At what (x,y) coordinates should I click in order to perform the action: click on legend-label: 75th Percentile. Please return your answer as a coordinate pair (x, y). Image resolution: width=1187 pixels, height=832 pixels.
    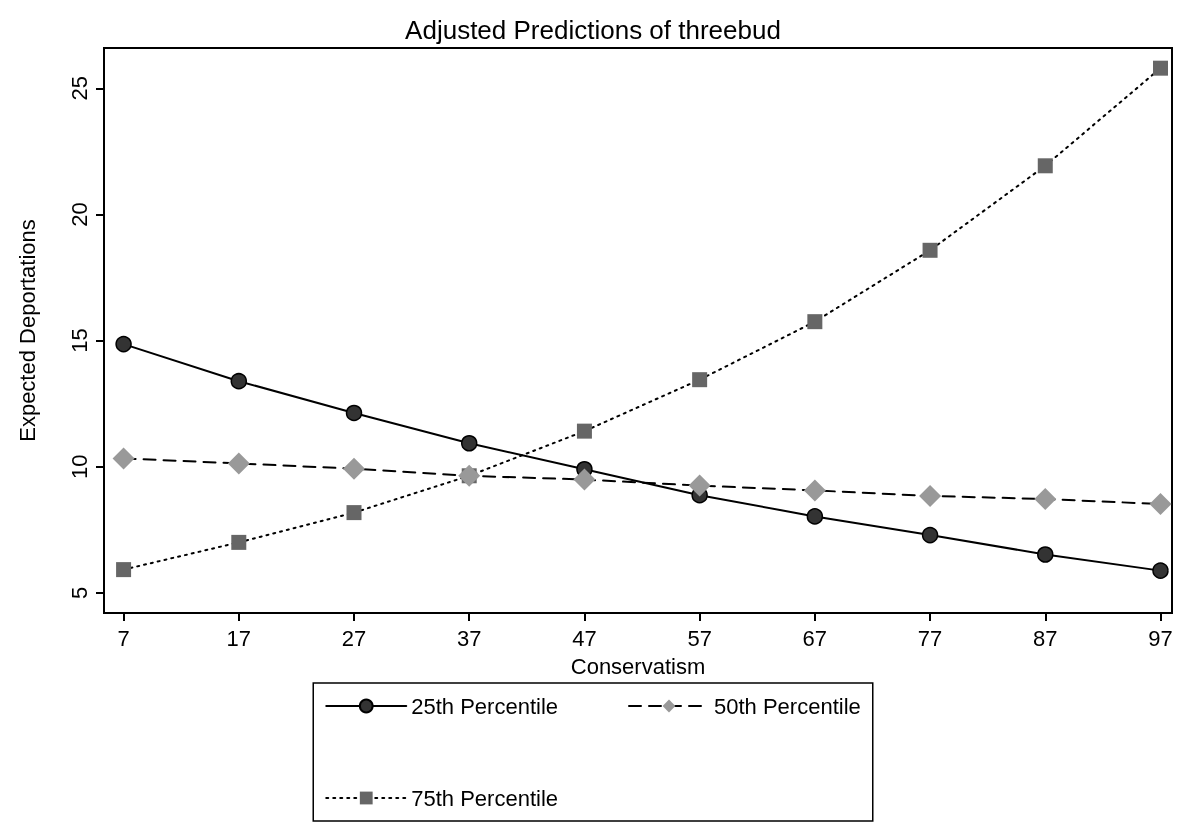
    Looking at the image, I should click on (485, 798).